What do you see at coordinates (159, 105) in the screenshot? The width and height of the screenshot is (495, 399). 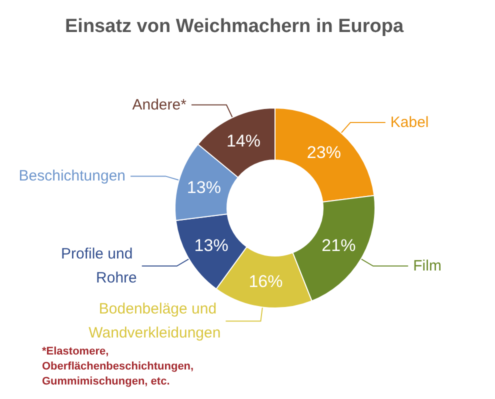 I see `slice-label: Andere*` at bounding box center [159, 105].